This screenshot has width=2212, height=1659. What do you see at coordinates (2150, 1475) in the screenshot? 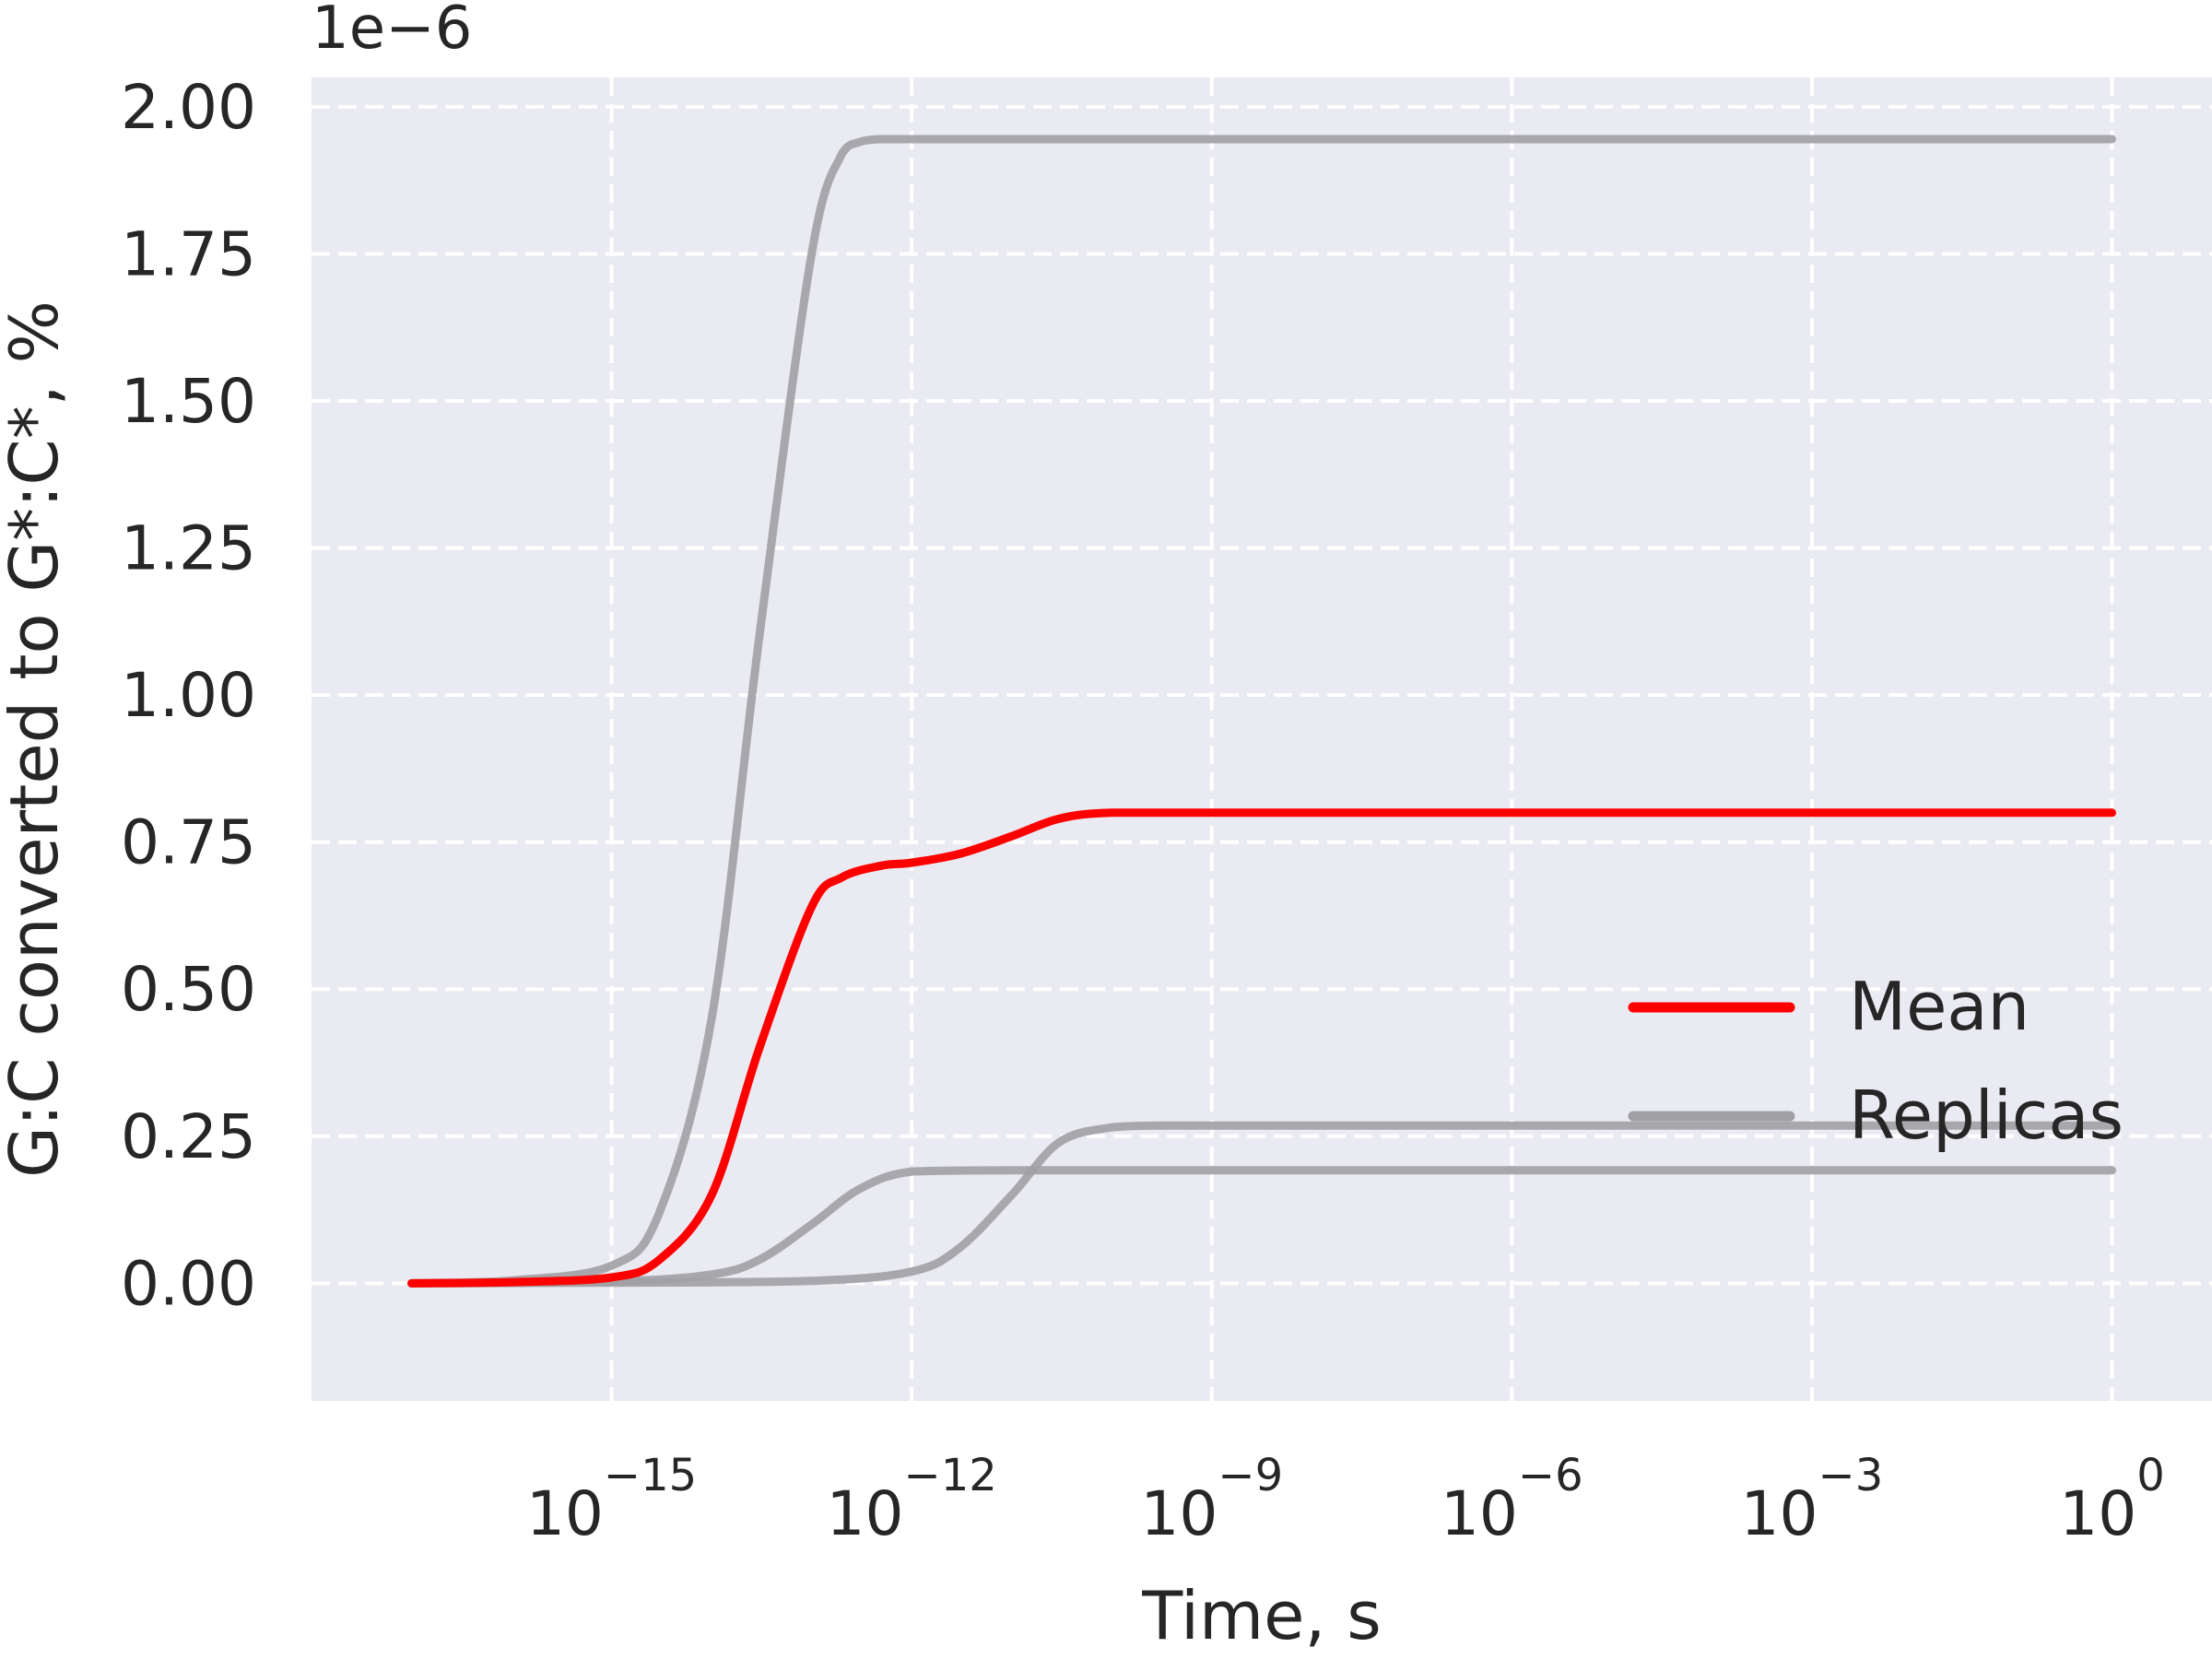
I see `x-tick-exponent: 0` at bounding box center [2150, 1475].